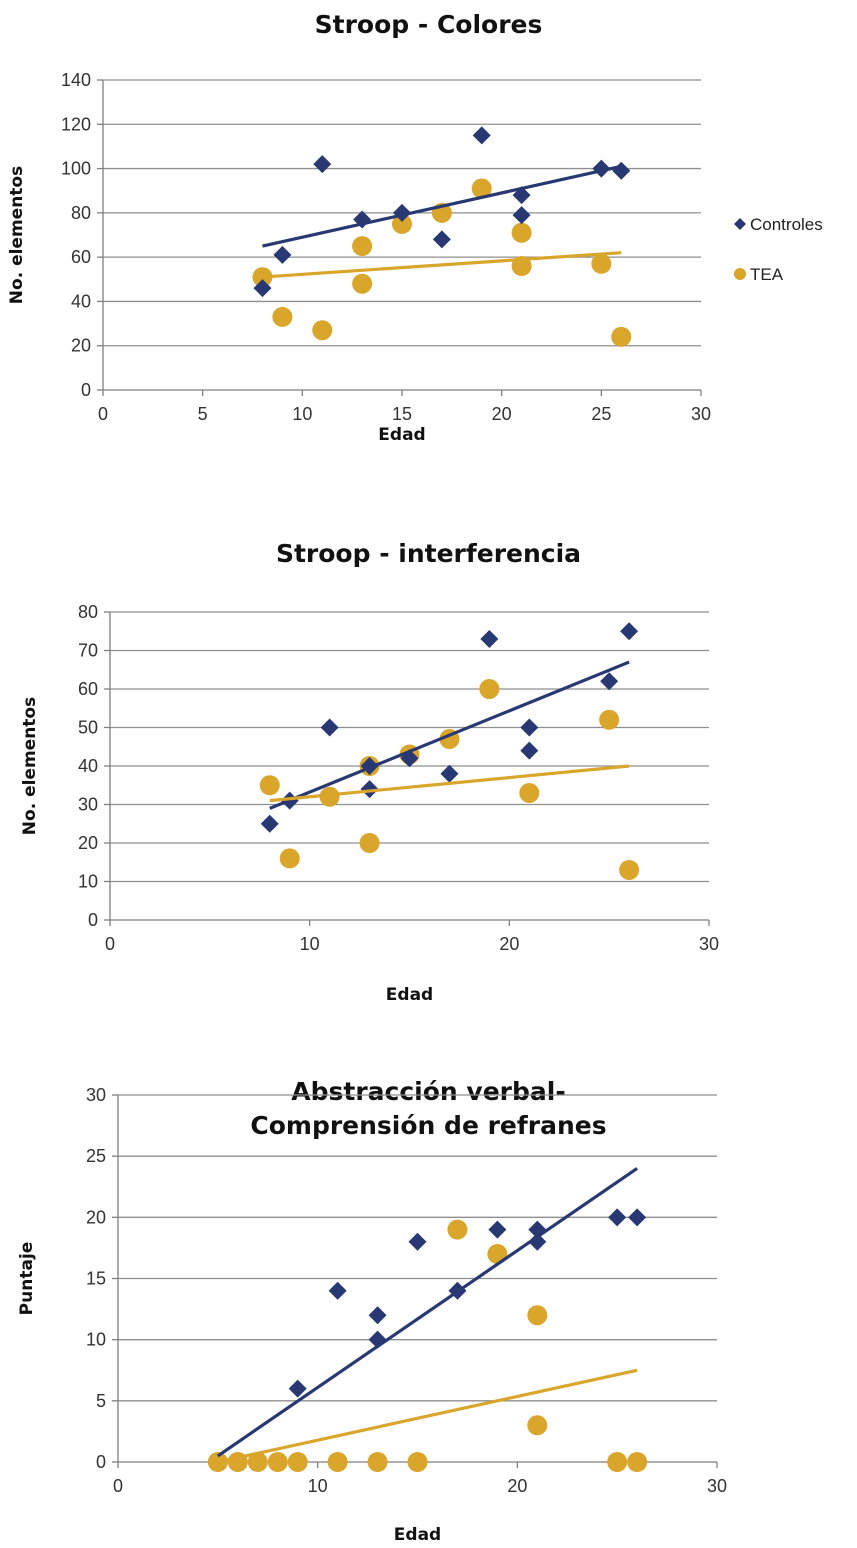 The image size is (857, 1548). What do you see at coordinates (96, 1279) in the screenshot?
I see `y-tick-label: 15` at bounding box center [96, 1279].